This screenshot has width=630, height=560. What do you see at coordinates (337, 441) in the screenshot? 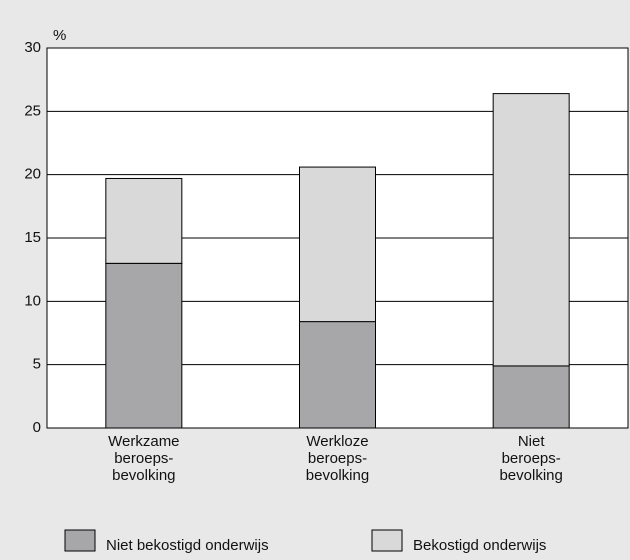
I see `x-tick-label-line: Werkloze` at bounding box center [337, 441].